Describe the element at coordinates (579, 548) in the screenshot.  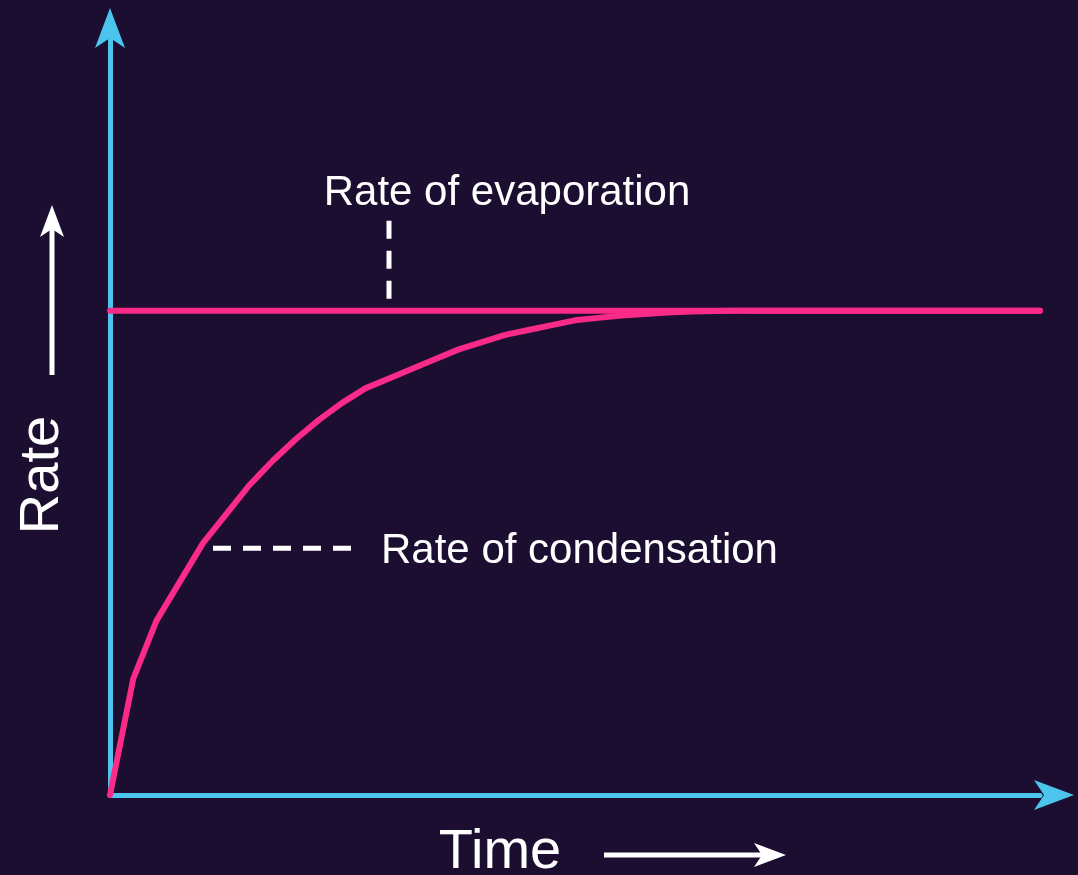
I see `text: Rate of condensation` at that location.